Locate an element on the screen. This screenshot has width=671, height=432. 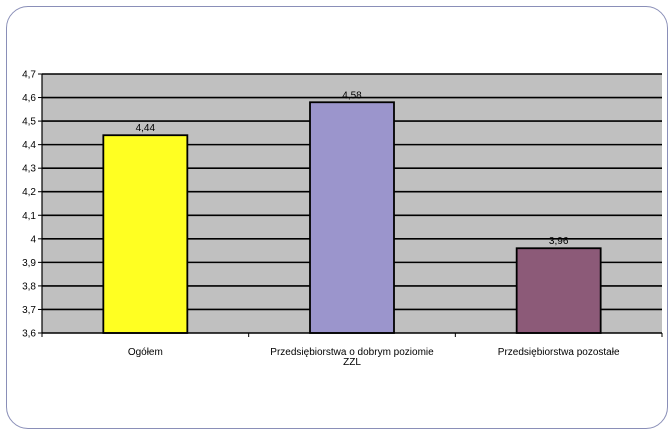
y-tick-label: 4,7 is located at coordinates (29, 75).